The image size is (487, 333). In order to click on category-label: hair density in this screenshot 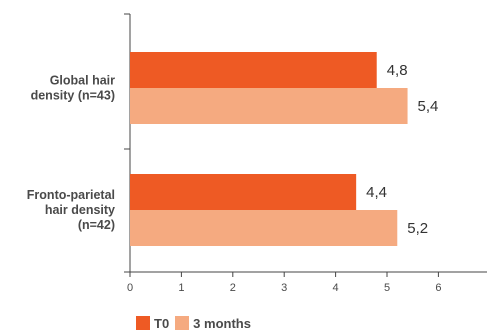, I will do `click(80, 210)`.